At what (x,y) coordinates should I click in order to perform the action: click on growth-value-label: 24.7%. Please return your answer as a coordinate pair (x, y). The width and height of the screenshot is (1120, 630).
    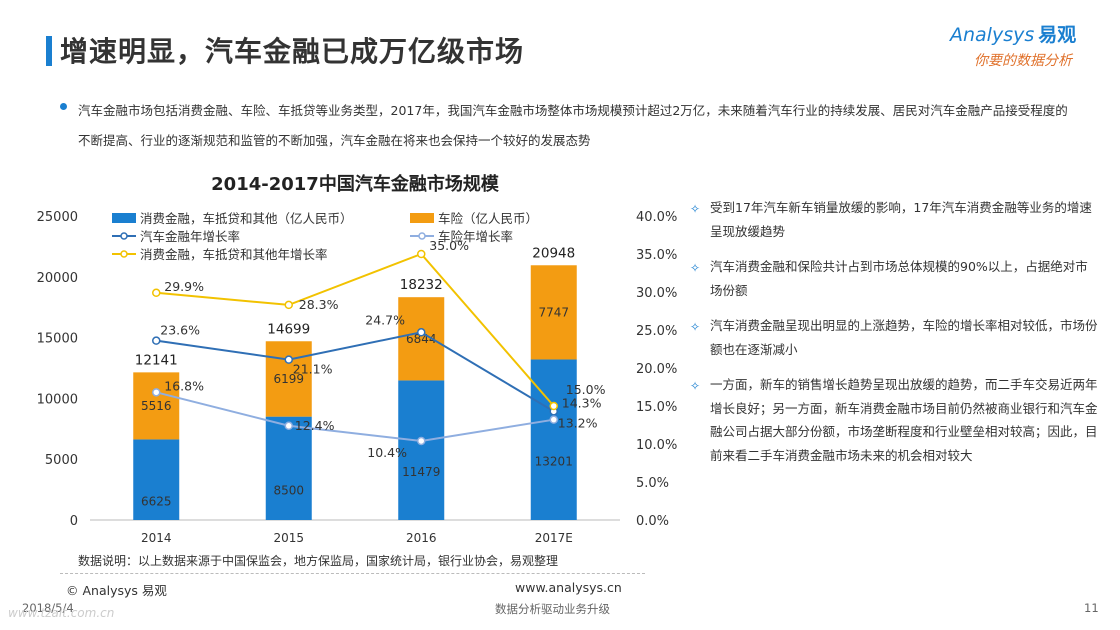
    Looking at the image, I should click on (385, 319).